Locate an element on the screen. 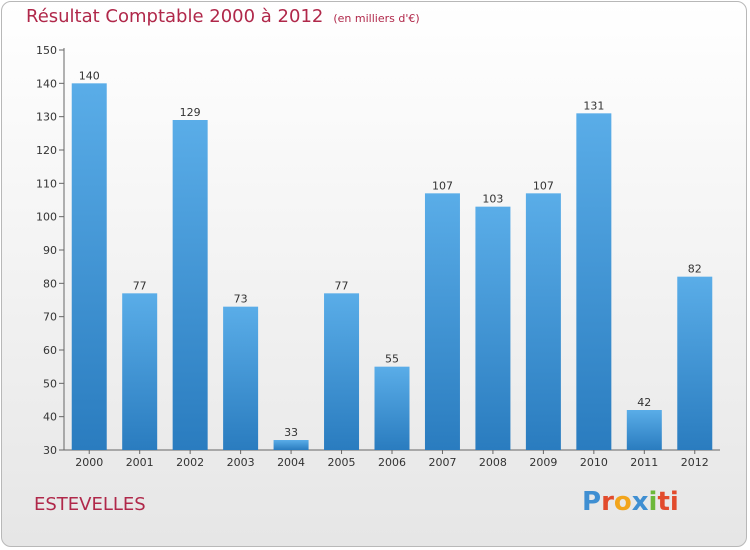 Image resolution: width=750 pixels, height=550 pixels. y-tick-label: 70 is located at coordinates (50, 317).